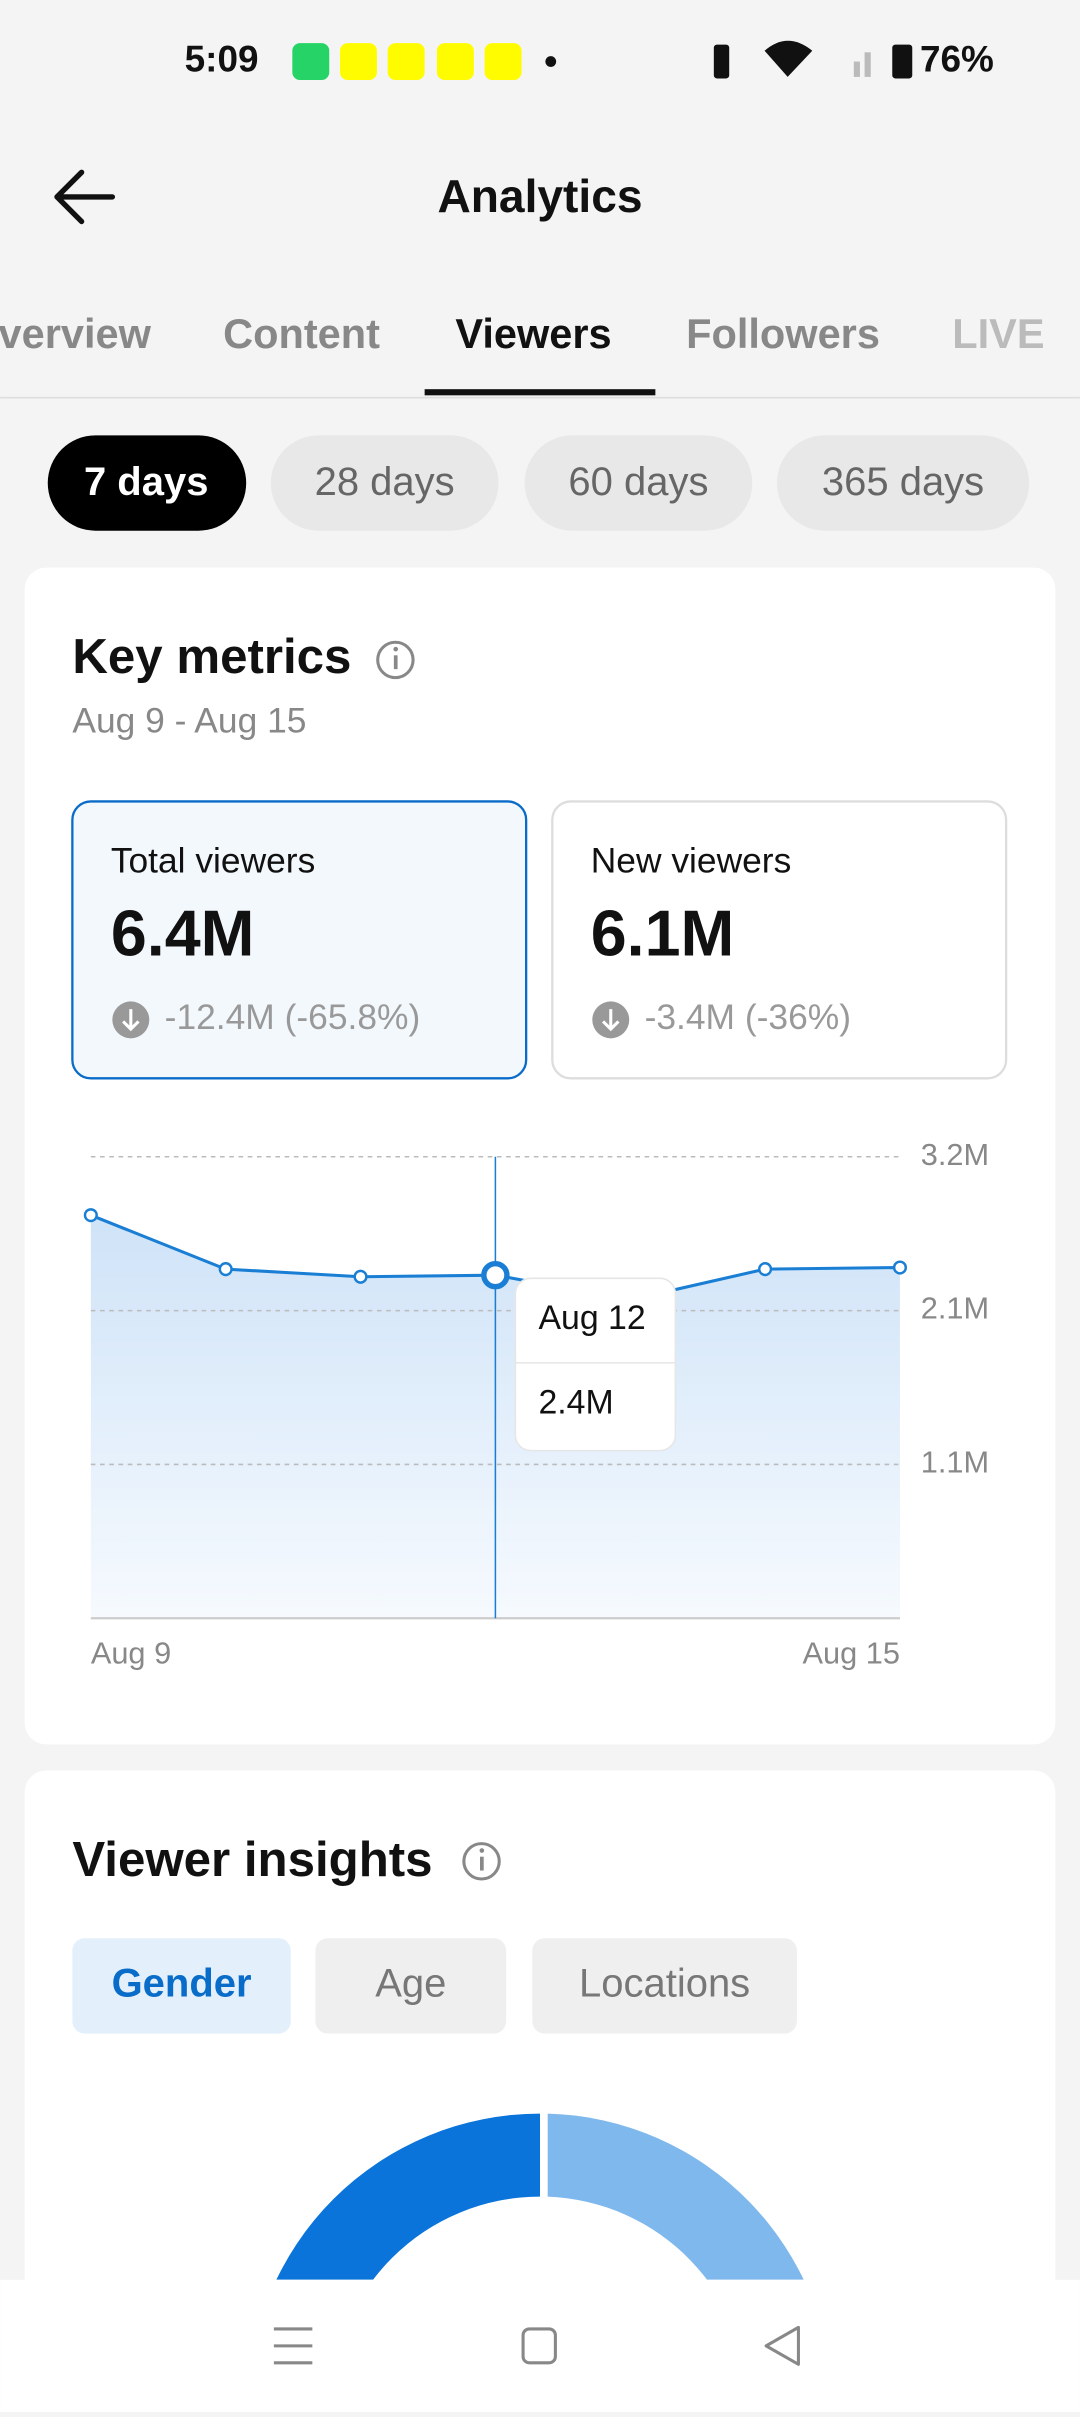  What do you see at coordinates (664, 1983) in the screenshot?
I see `insight-tab-label: Locations` at bounding box center [664, 1983].